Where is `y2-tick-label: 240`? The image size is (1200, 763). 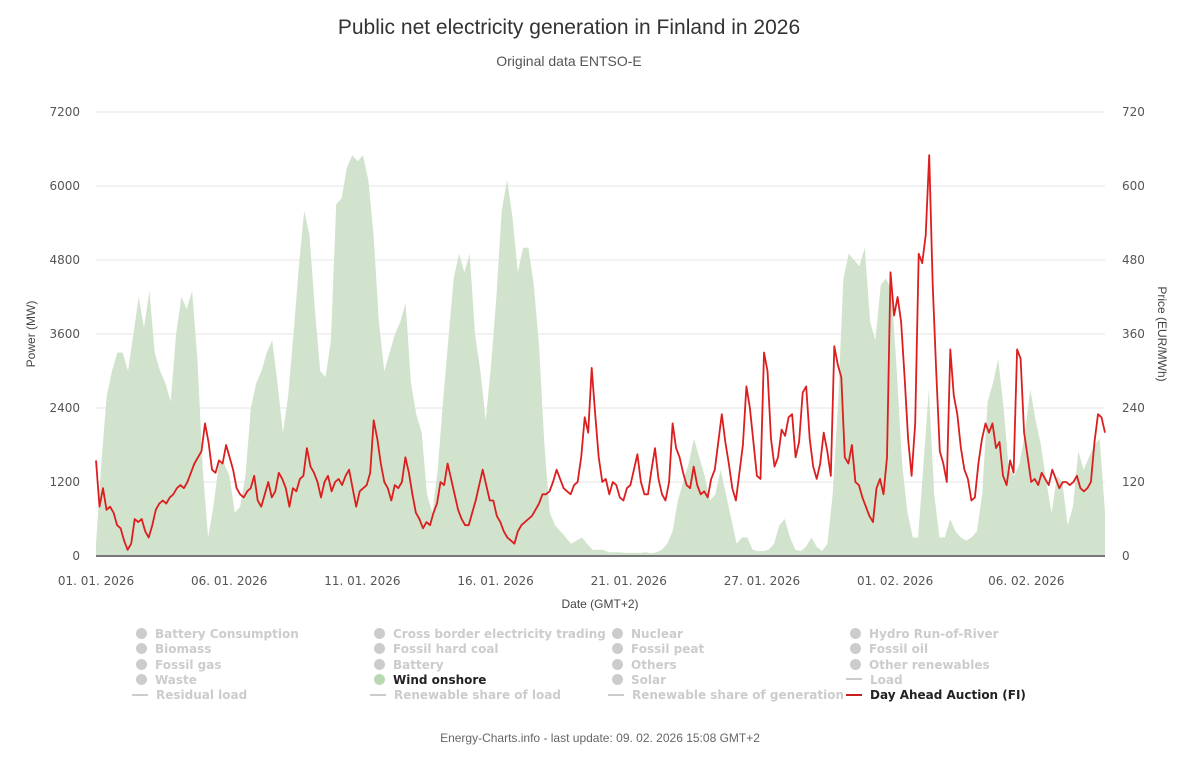 y2-tick-label: 240 is located at coordinates (1133, 408).